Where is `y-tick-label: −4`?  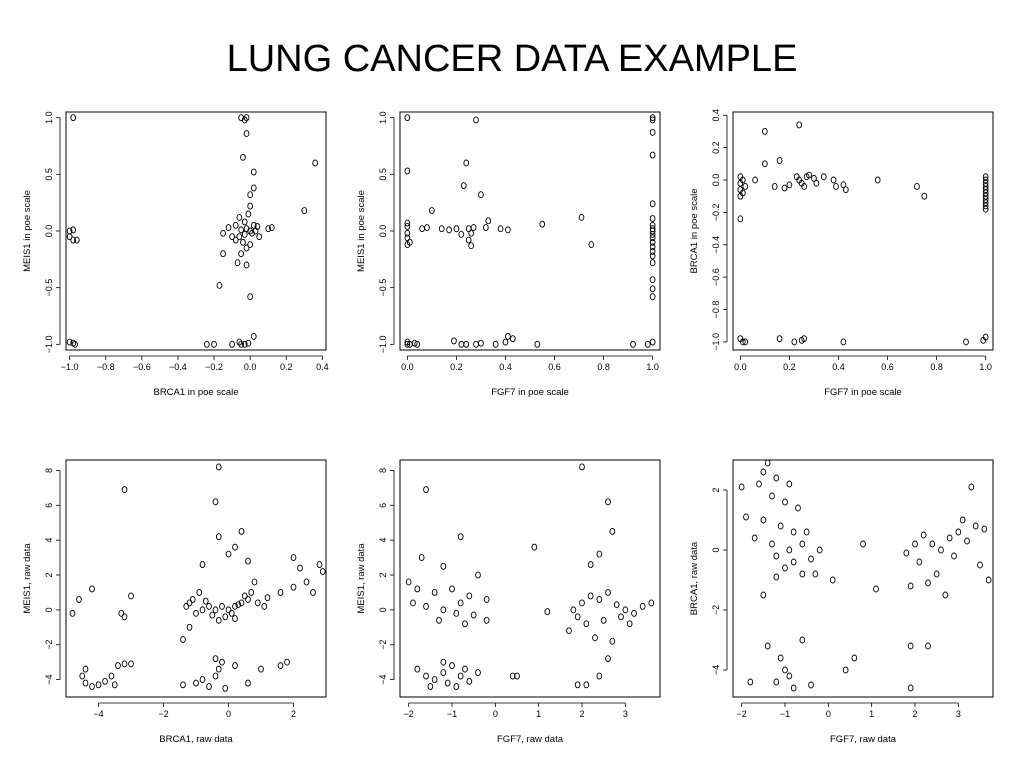
y-tick-label: −4 is located at coordinates (716, 670).